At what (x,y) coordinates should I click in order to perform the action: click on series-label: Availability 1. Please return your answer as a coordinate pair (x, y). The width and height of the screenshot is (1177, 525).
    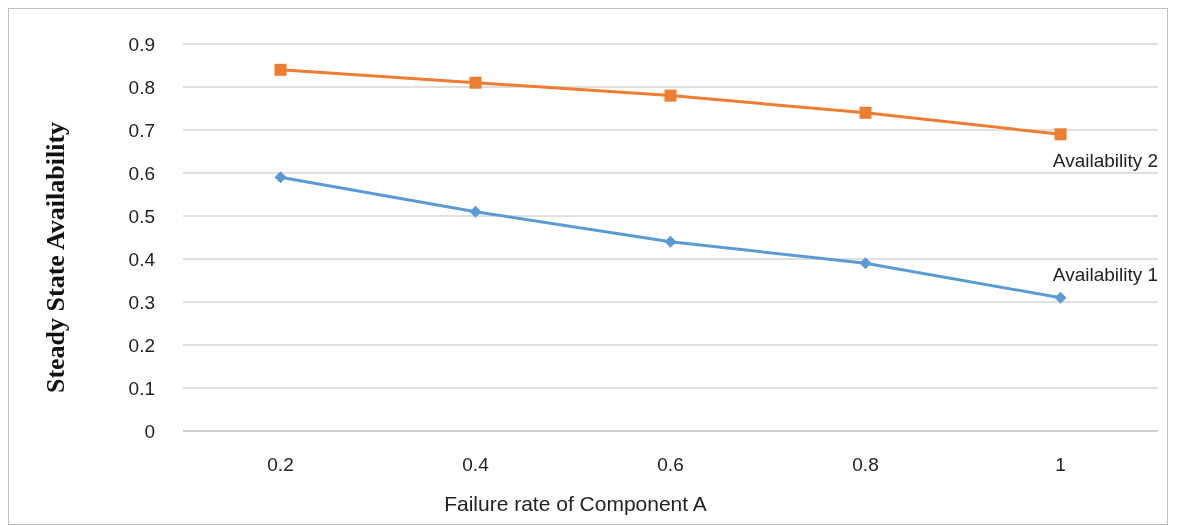
    Looking at the image, I should click on (1105, 274).